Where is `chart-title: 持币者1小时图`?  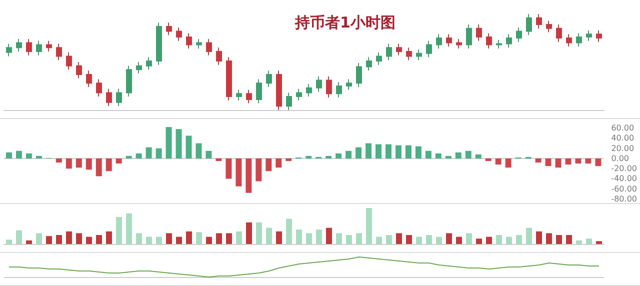
chart-title: 持币者1小时图 is located at coordinates (345, 23).